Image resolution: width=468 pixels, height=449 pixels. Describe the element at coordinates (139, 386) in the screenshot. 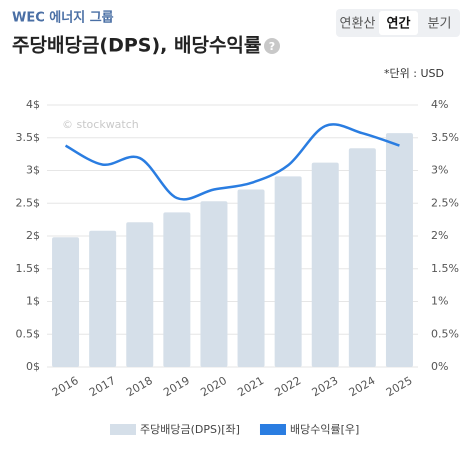

I see `x-tick-label: 2018` at that location.